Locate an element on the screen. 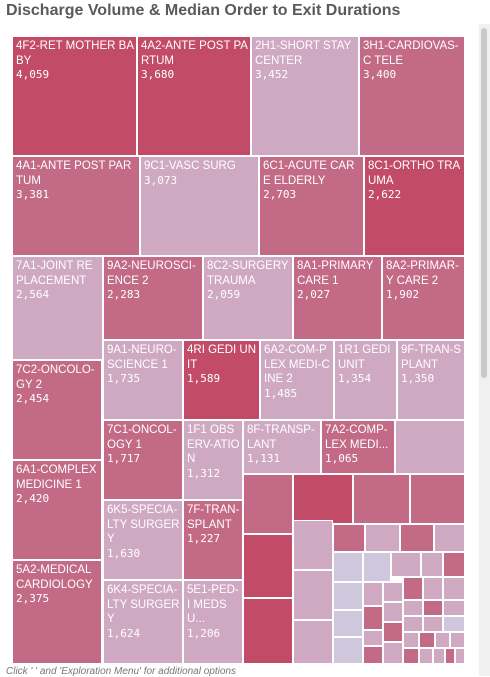 Image resolution: width=490 pixels, height=677 pixels. treemap-tile: 7F-TRAN-SPLANT 1,227 is located at coordinates (213, 540).